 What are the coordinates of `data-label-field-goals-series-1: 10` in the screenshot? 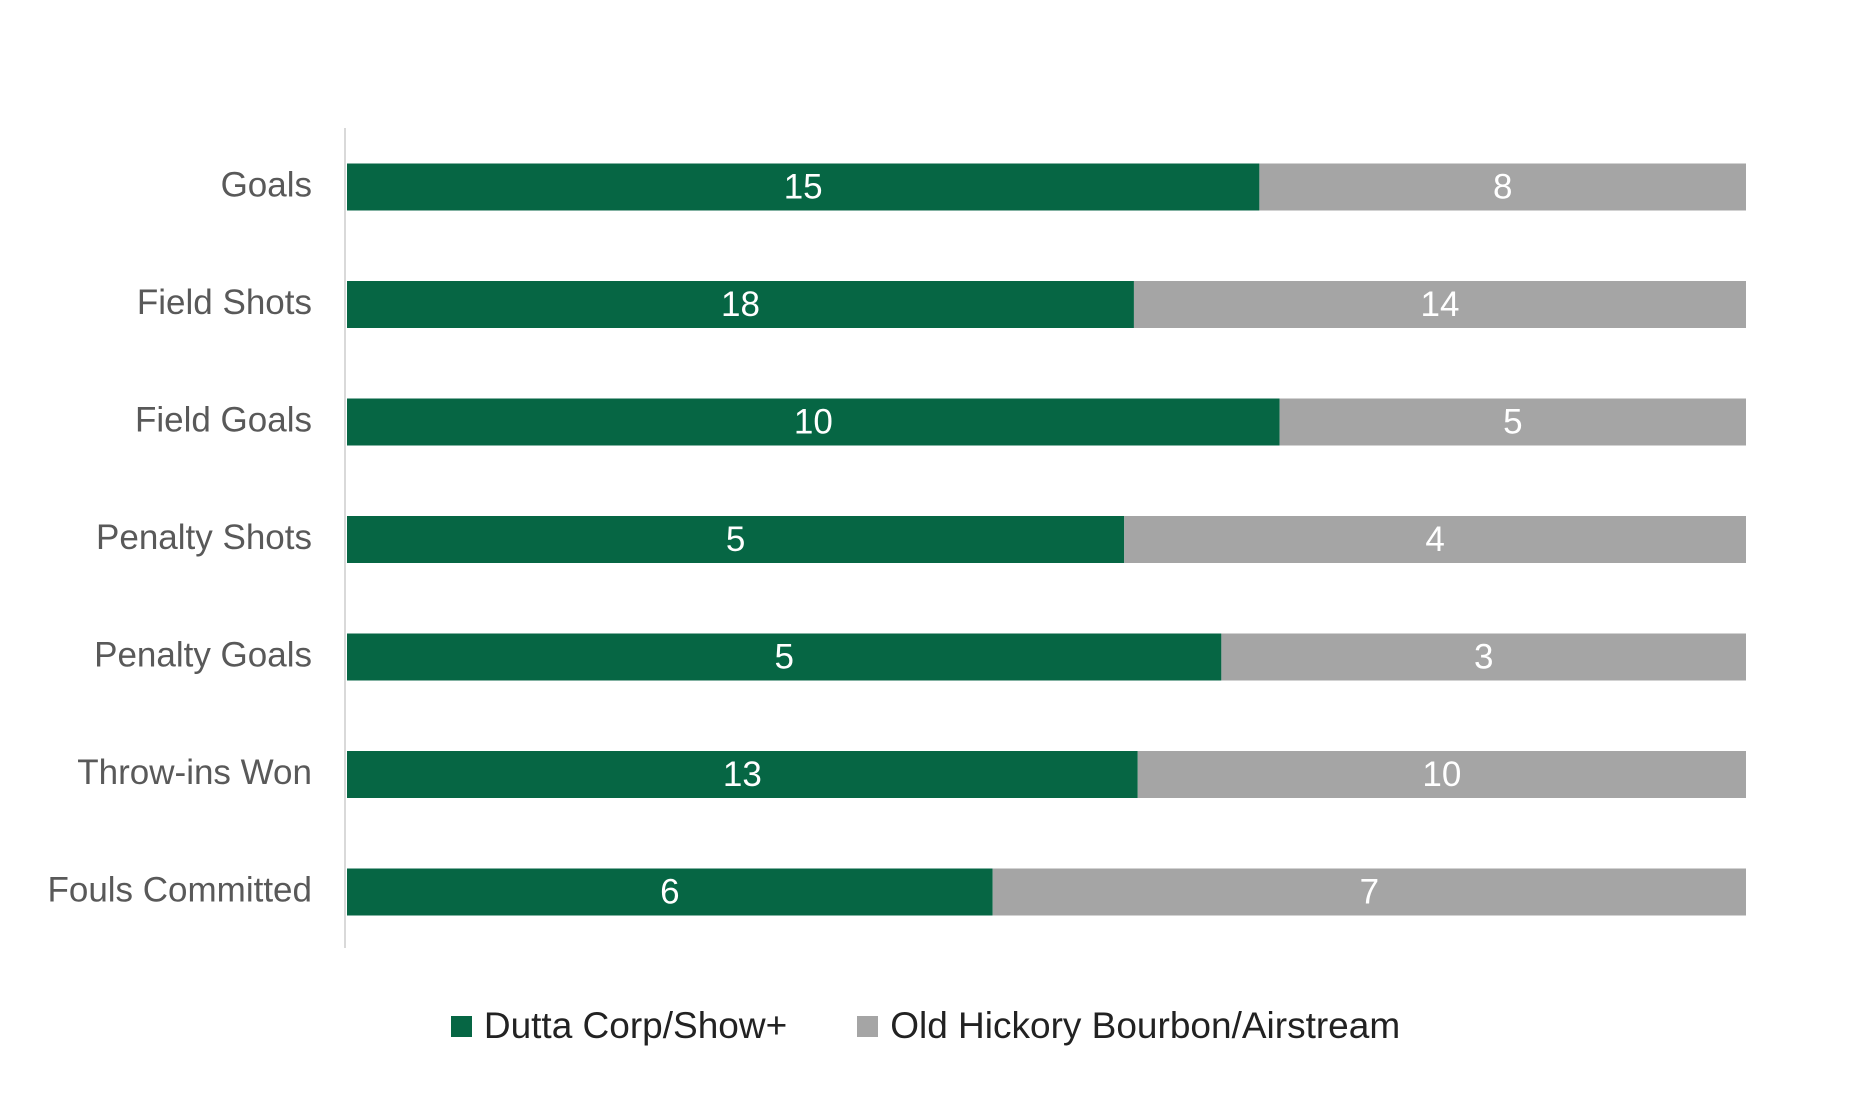 It's located at (813, 421).